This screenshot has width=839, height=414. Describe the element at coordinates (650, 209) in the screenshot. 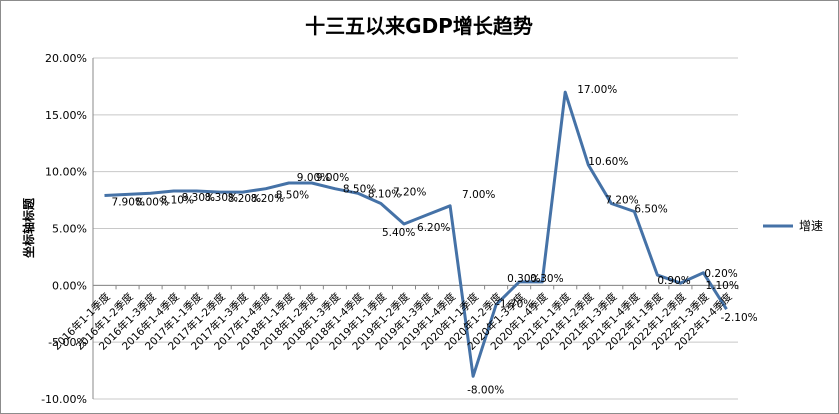

I see `data-label: 6.50%` at that location.